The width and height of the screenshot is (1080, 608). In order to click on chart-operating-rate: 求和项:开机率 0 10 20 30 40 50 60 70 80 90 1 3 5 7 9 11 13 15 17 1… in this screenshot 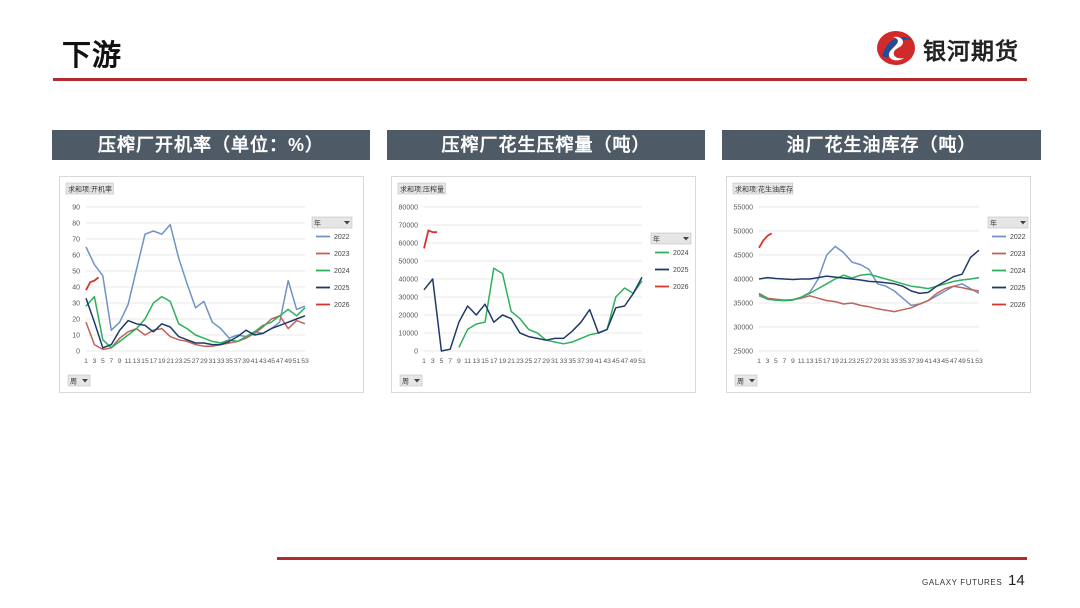, I will do `click(211, 284)`.